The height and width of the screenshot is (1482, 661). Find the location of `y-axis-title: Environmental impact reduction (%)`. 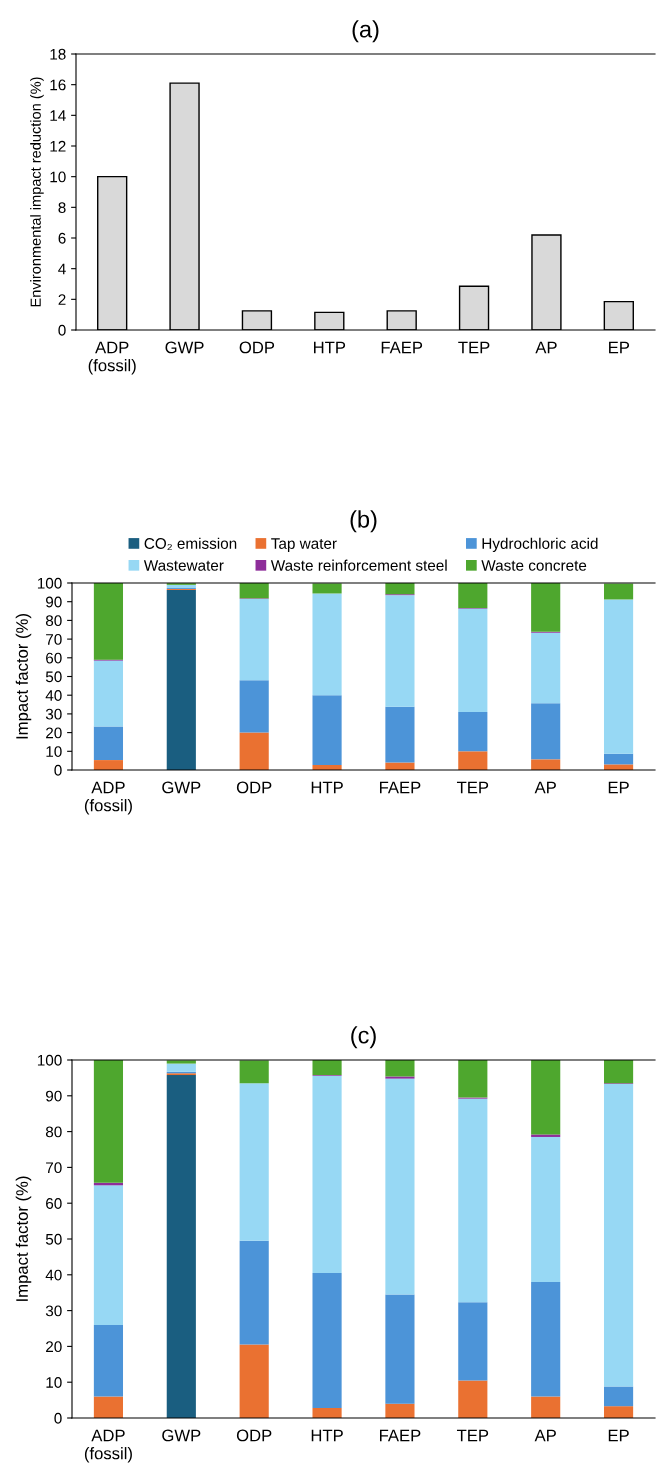

y-axis-title: Environmental impact reduction (%) is located at coordinates (37, 192).